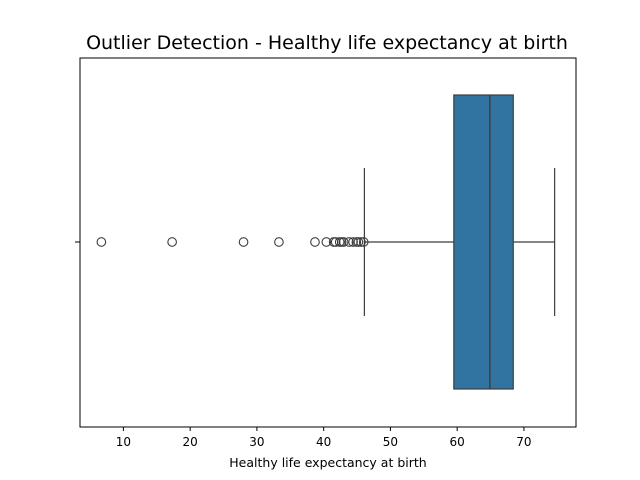  I want to click on x-tick-label: 20, so click(190, 442).